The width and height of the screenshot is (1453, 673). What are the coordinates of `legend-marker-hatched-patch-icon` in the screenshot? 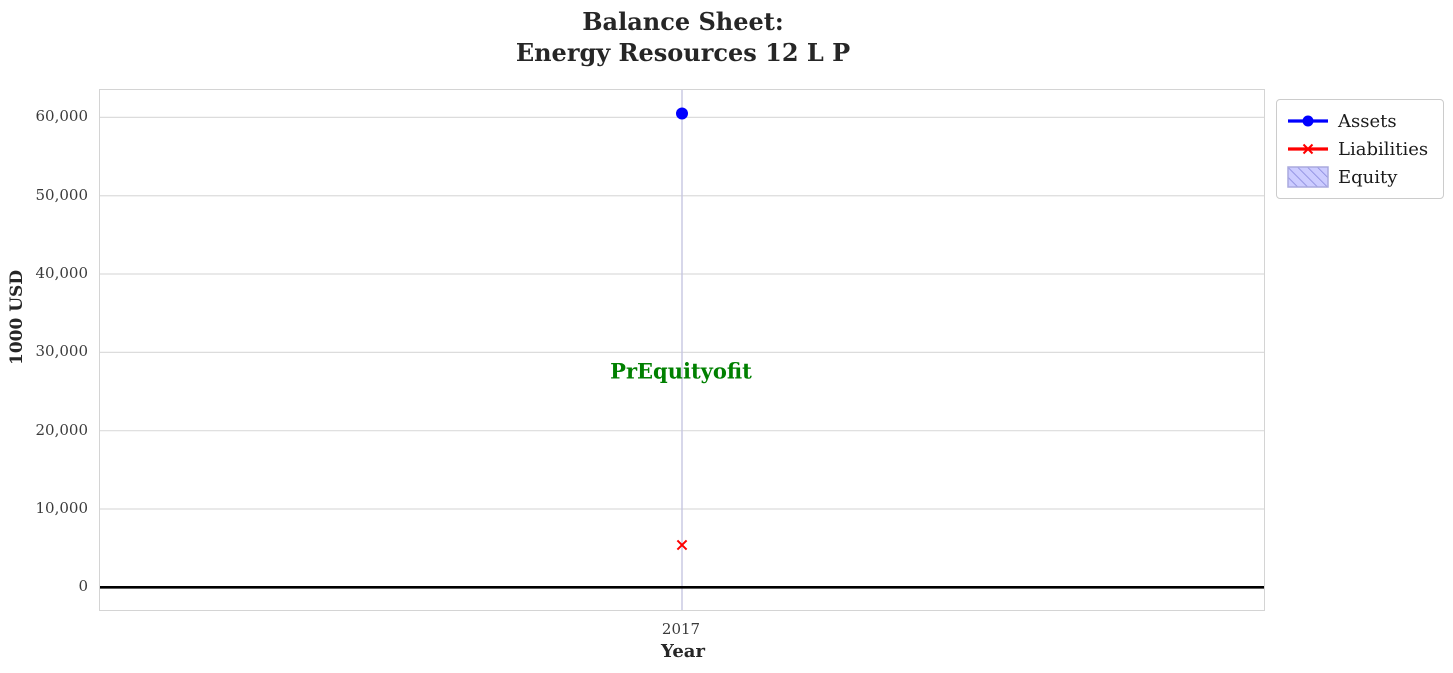 It's located at (1308, 177).